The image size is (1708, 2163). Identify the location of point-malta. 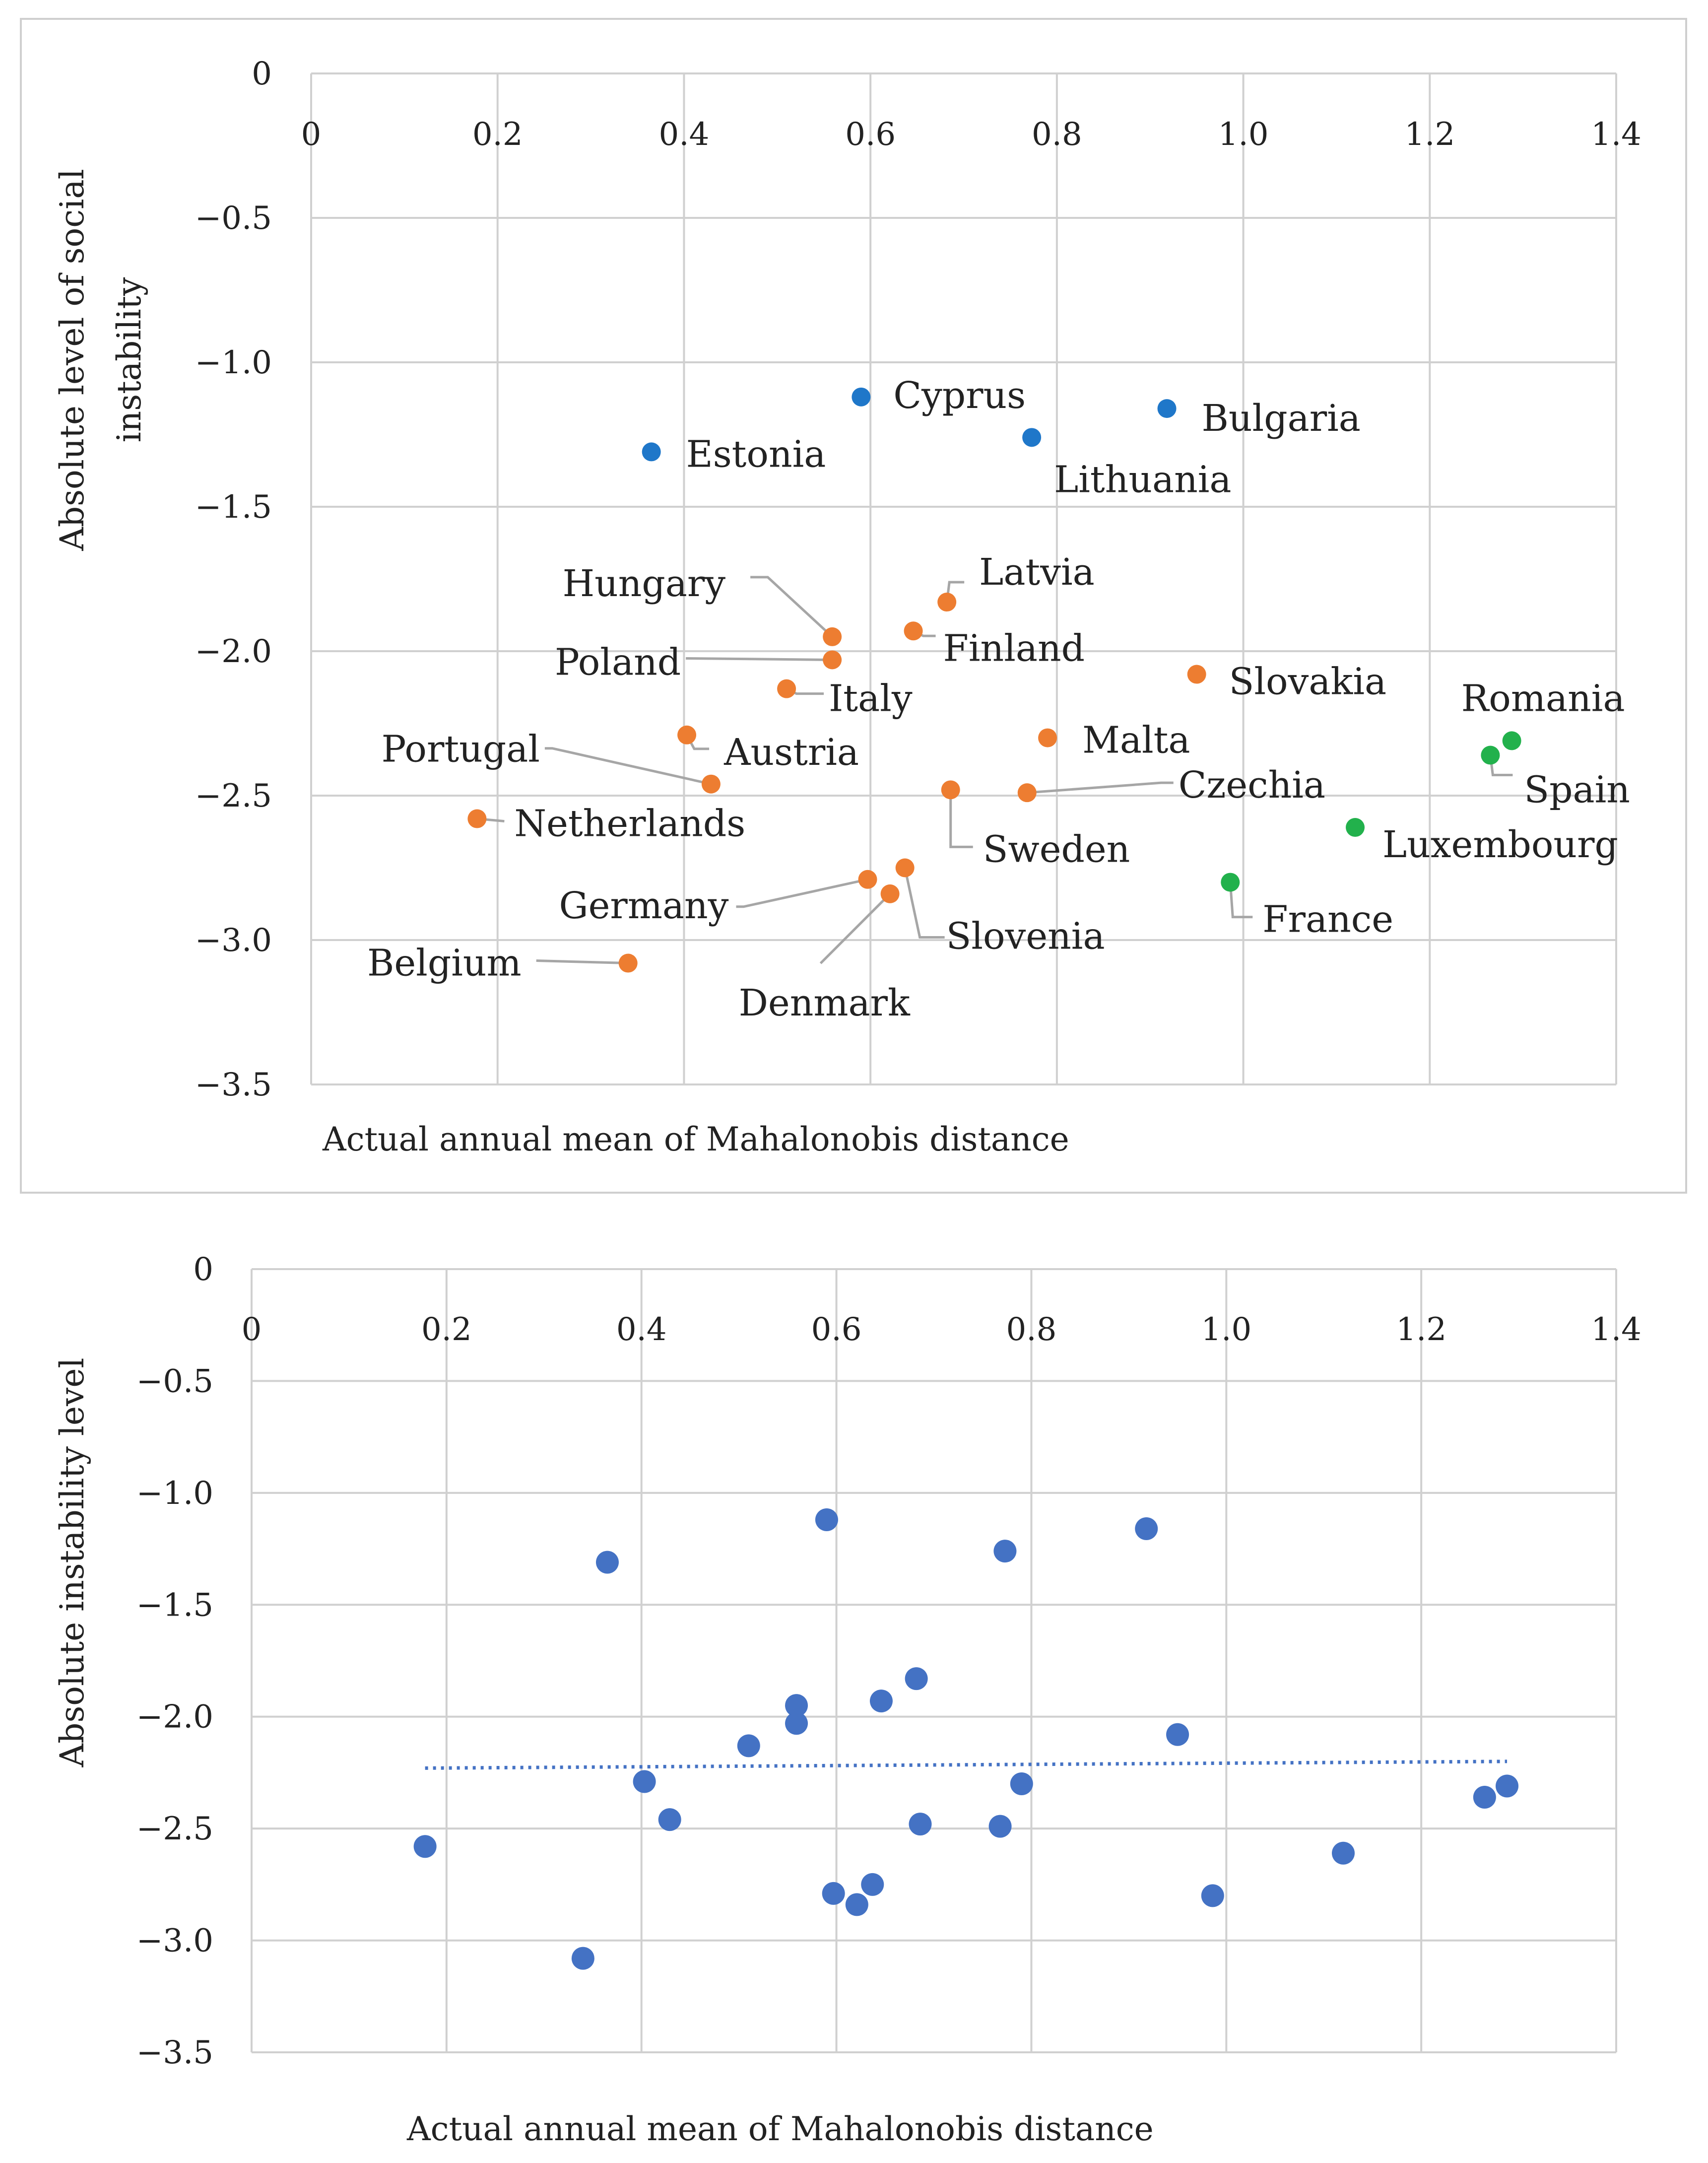
(1047, 737).